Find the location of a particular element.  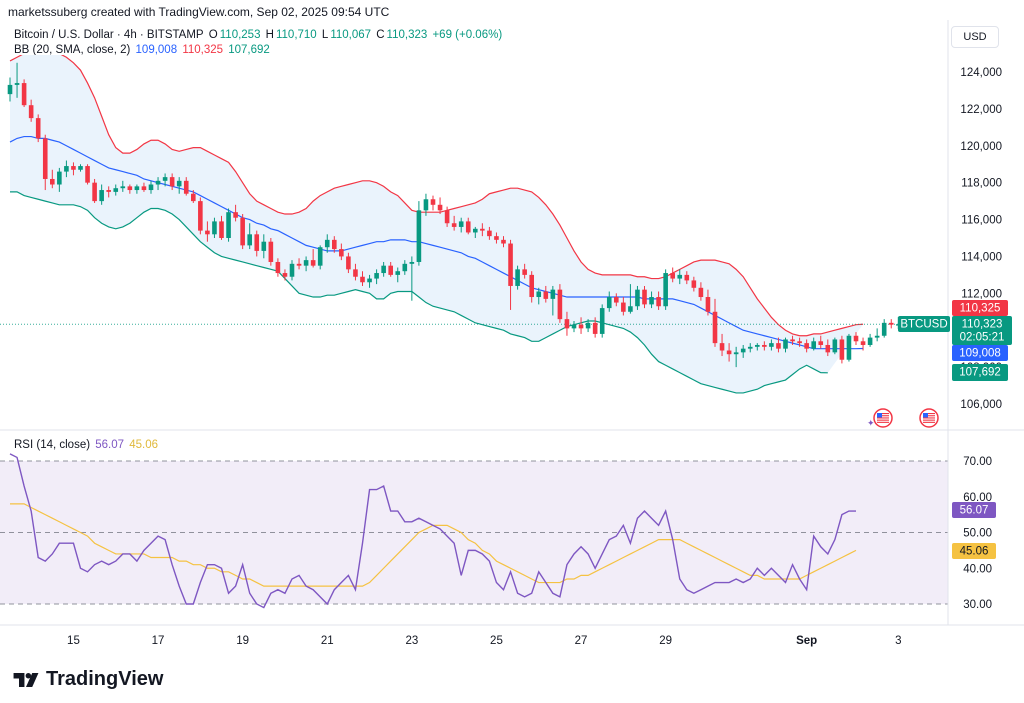

currency-button: USD is located at coordinates (975, 37).